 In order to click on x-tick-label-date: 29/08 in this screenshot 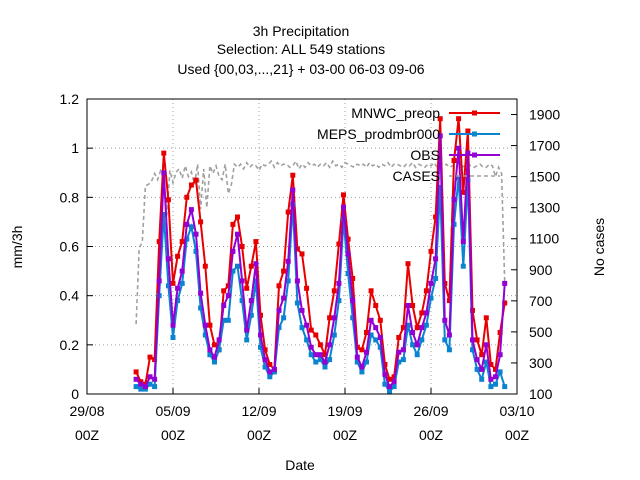, I will do `click(86, 411)`.